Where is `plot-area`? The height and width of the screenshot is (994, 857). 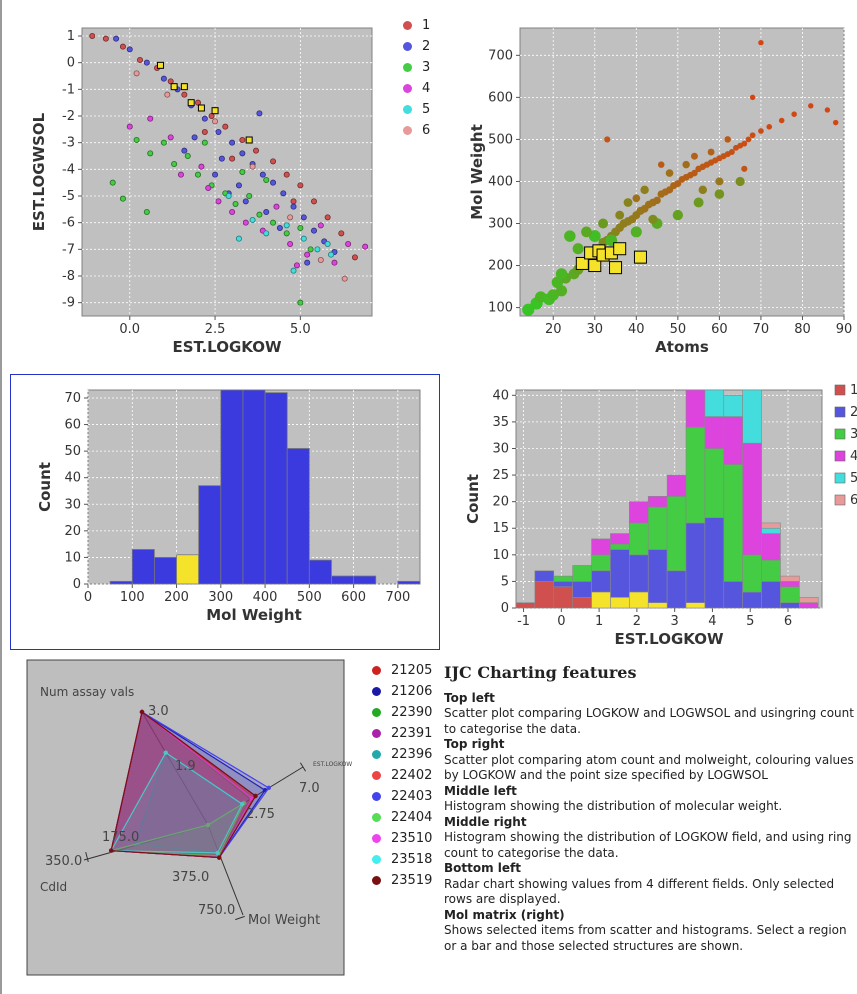
plot-area is located at coordinates (227, 172).